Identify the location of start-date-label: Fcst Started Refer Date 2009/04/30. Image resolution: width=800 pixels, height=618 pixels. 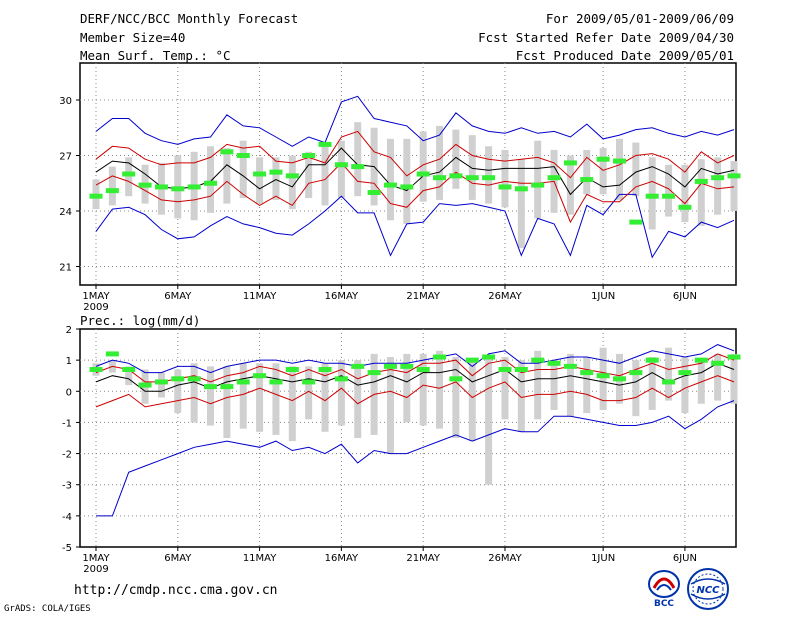
(606, 37).